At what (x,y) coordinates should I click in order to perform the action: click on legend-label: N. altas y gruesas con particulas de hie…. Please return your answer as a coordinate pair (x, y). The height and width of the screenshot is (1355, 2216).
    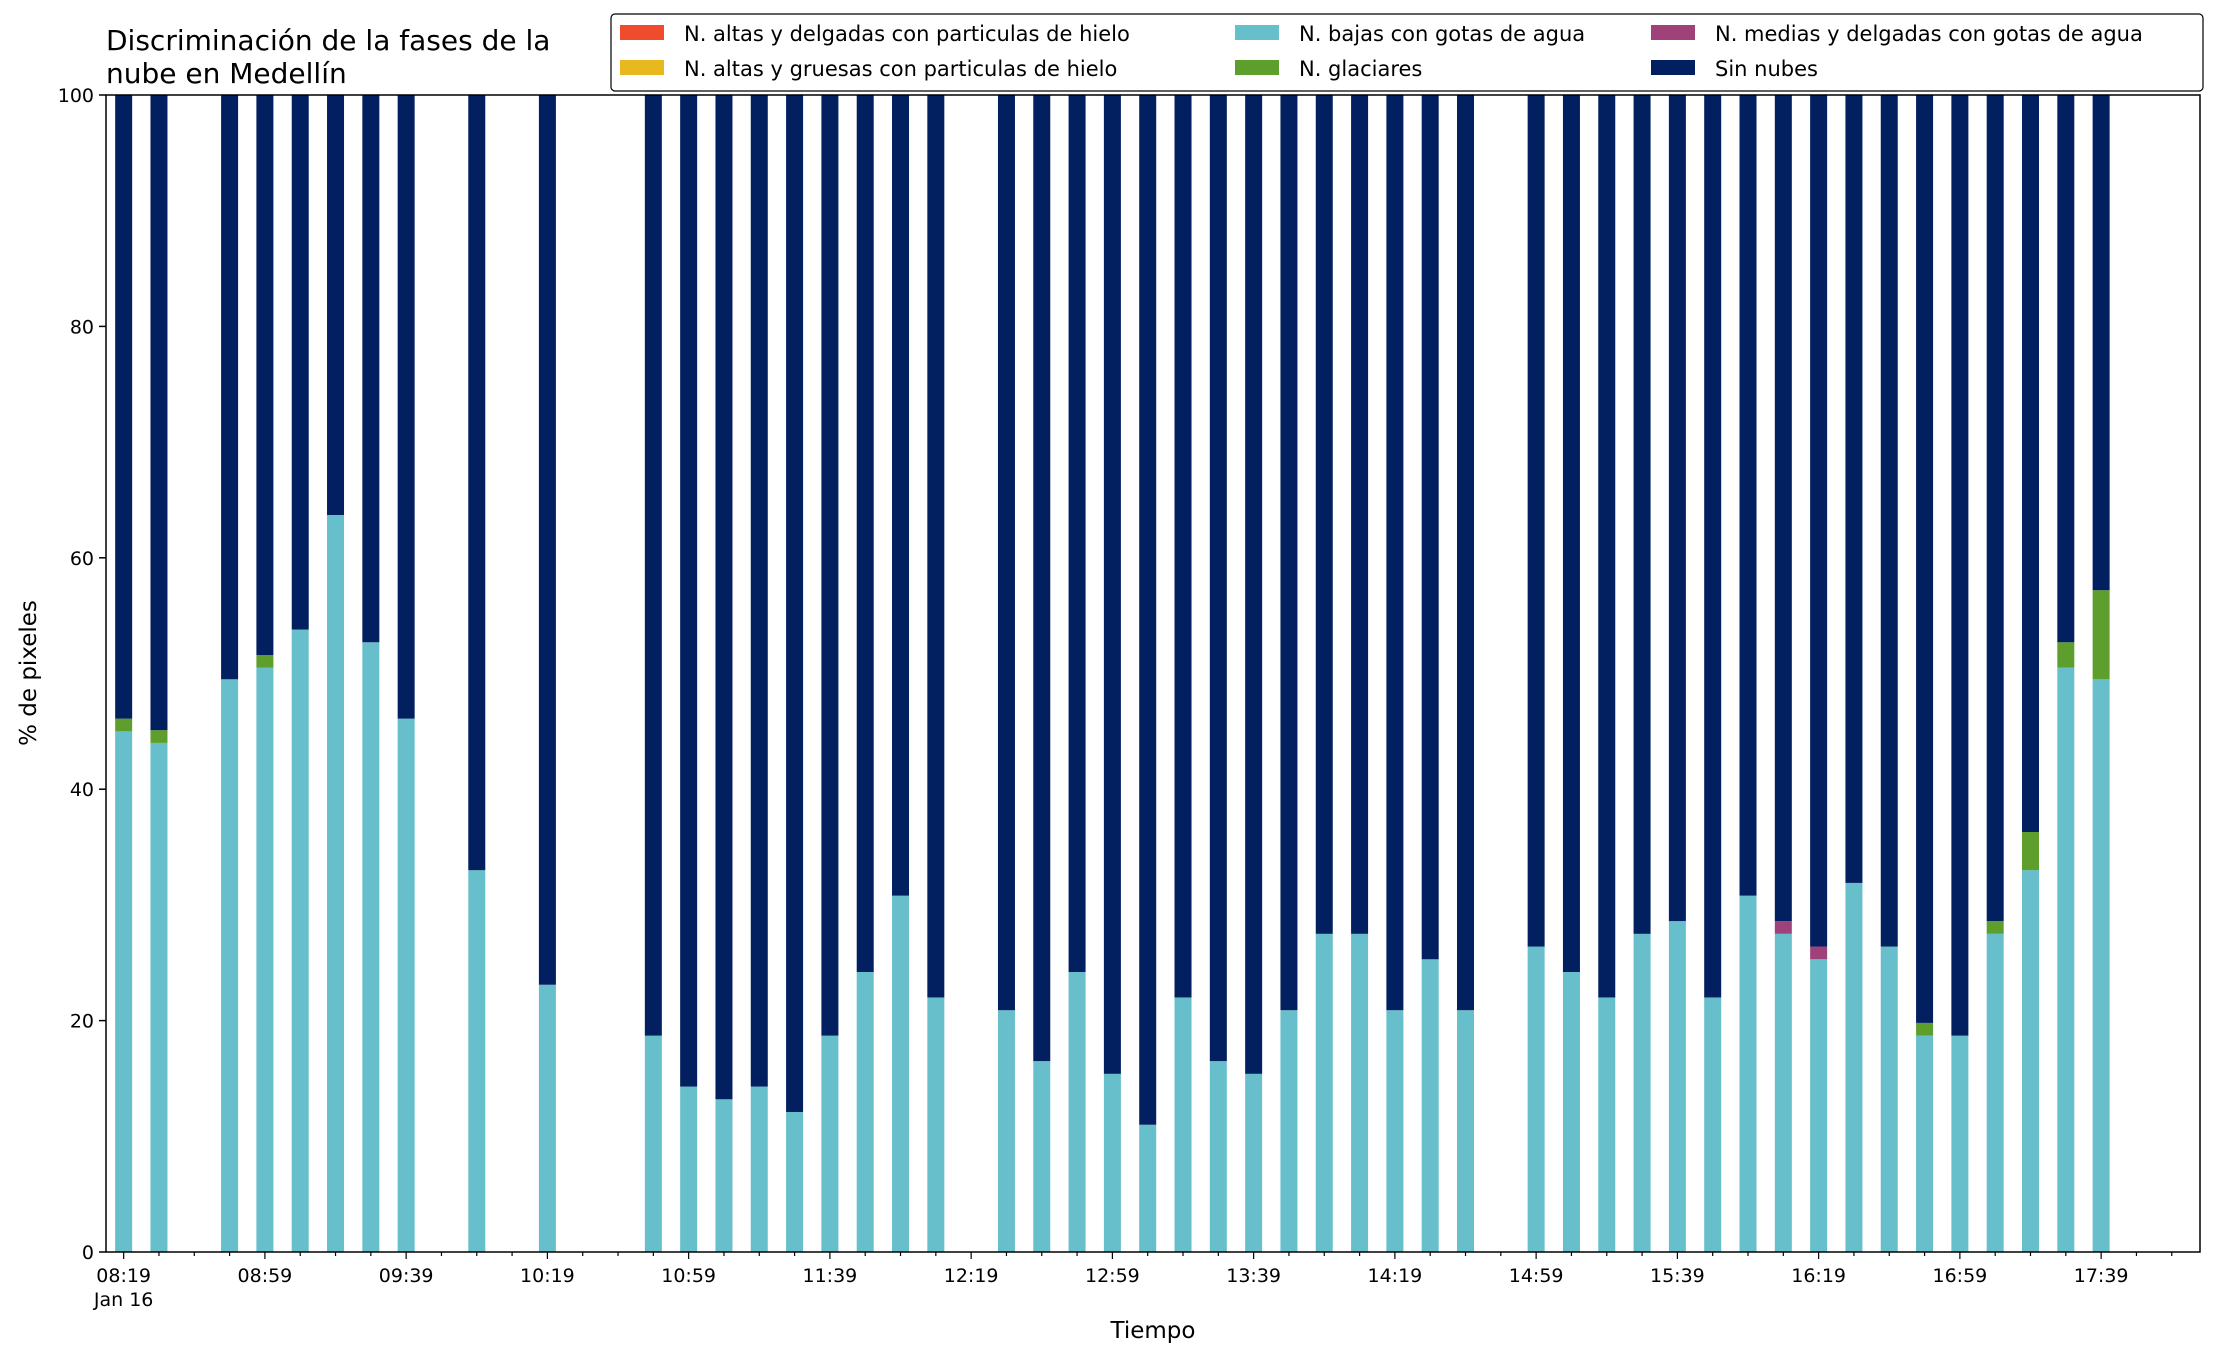
    Looking at the image, I should click on (900, 69).